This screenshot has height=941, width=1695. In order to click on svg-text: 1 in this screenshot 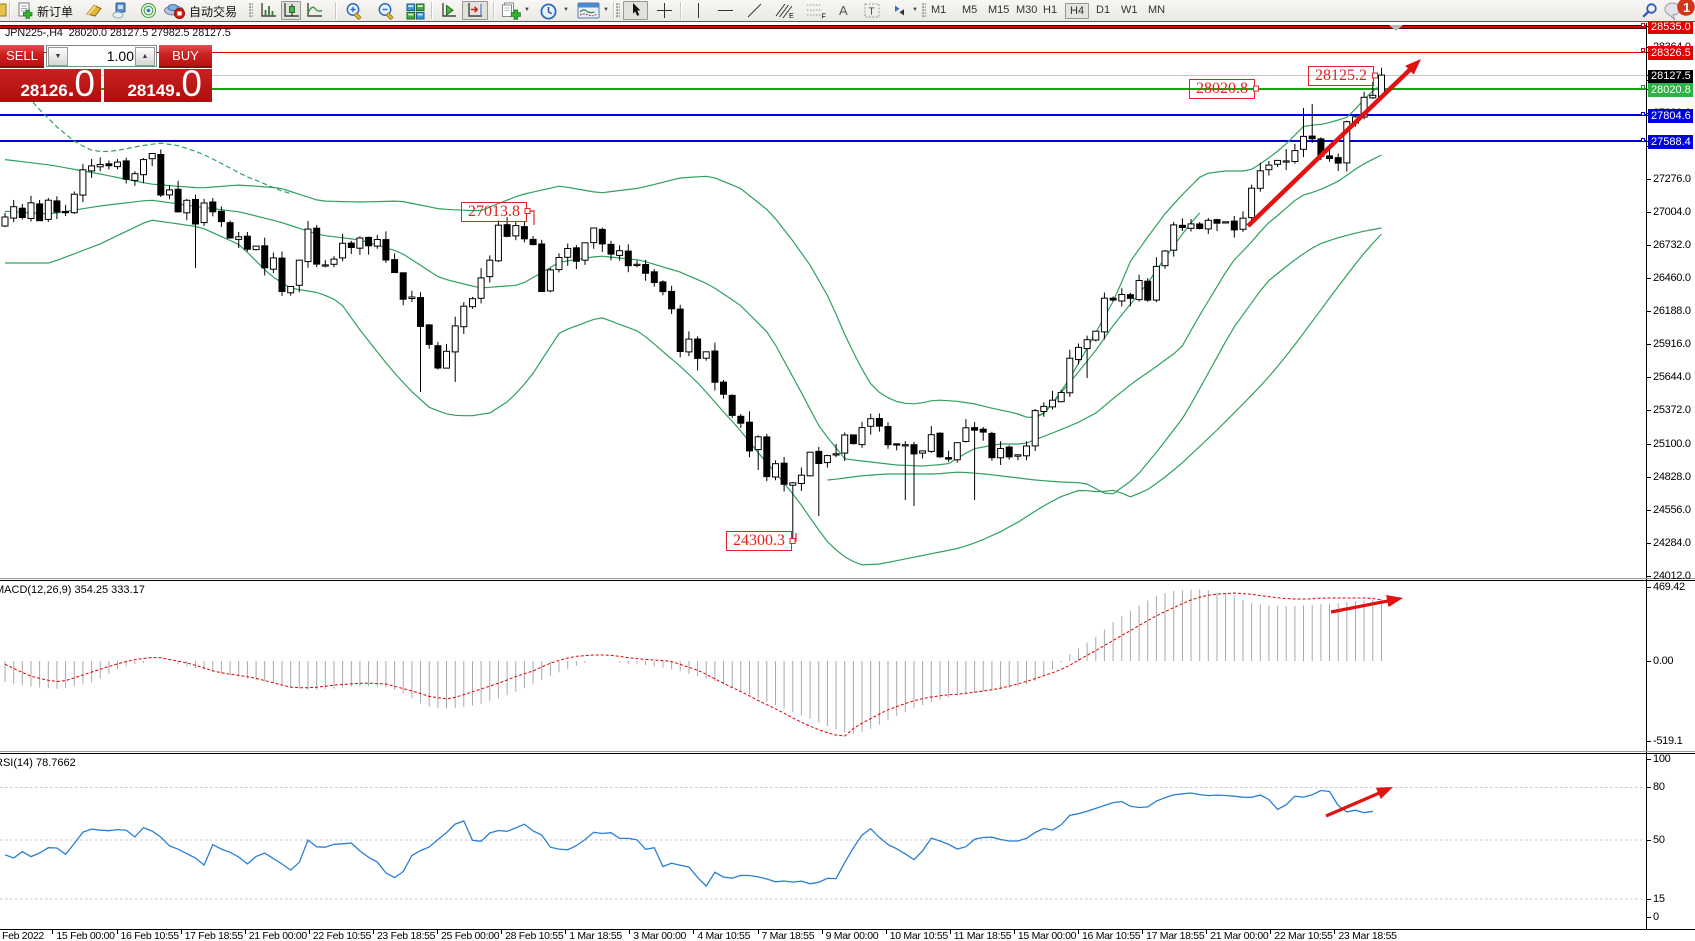, I will do `click(1686, 7)`.